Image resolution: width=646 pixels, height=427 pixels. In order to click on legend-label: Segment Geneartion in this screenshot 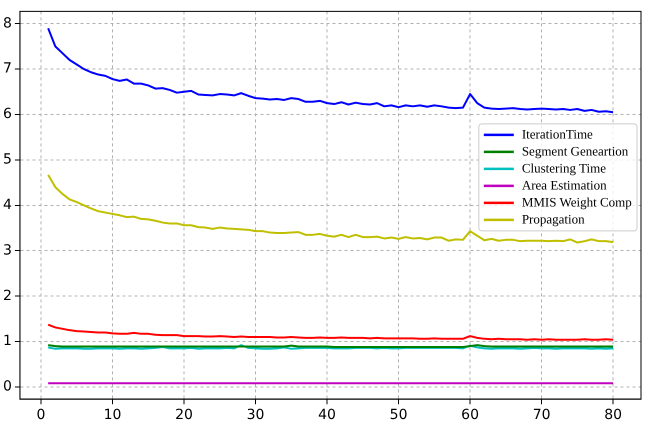, I will do `click(575, 150)`.